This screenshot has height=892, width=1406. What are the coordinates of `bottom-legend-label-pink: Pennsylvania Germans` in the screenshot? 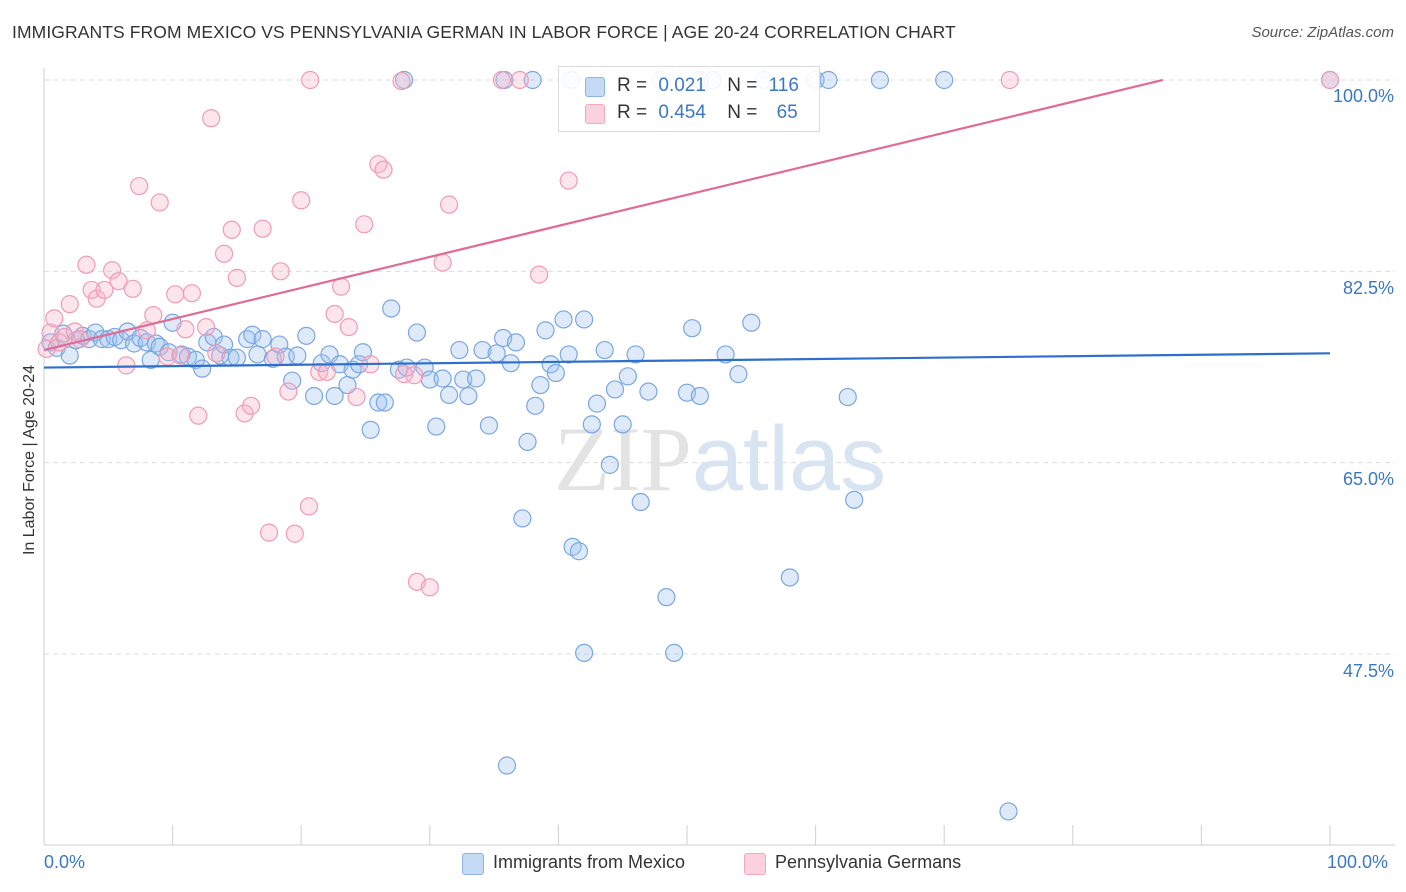 It's located at (868, 862).